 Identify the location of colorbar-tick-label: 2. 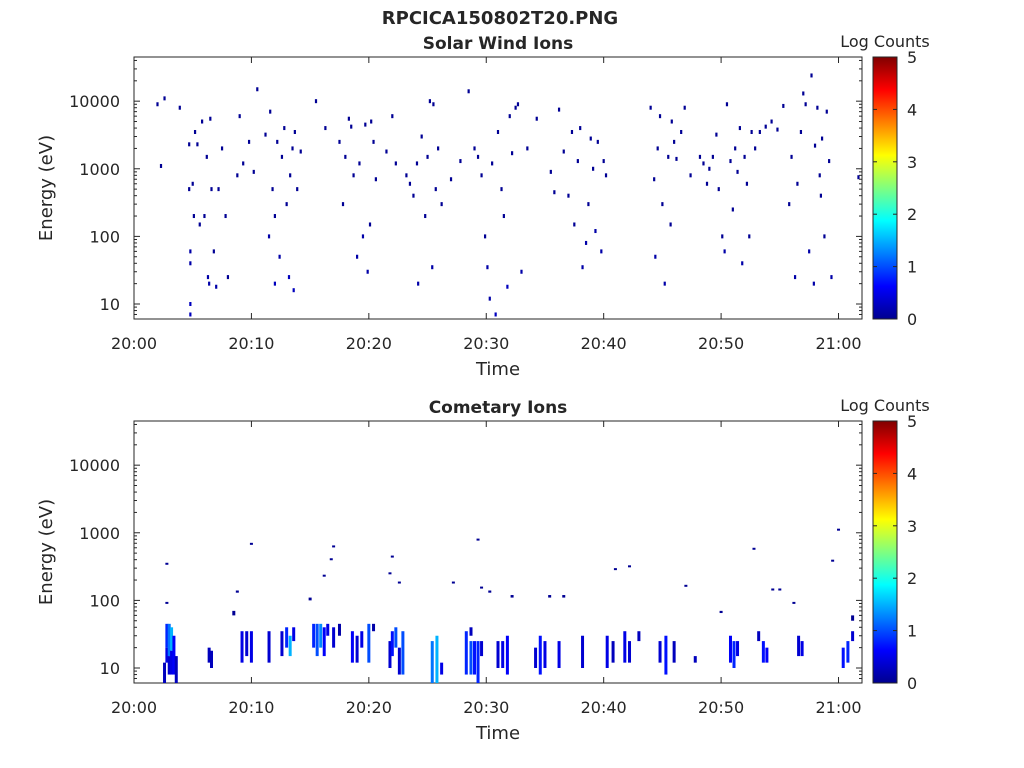
(912, 578).